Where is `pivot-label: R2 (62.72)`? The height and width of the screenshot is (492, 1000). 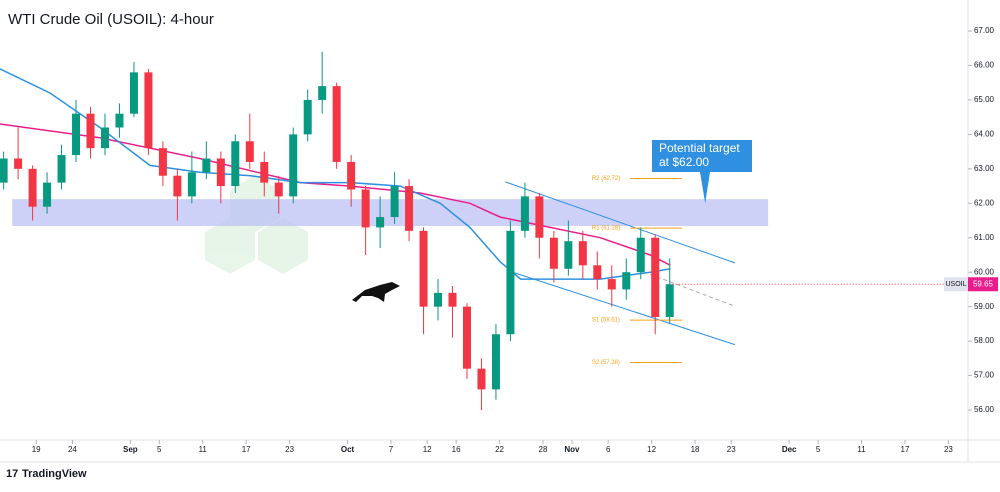
pivot-label: R2 (62.72) is located at coordinates (606, 179).